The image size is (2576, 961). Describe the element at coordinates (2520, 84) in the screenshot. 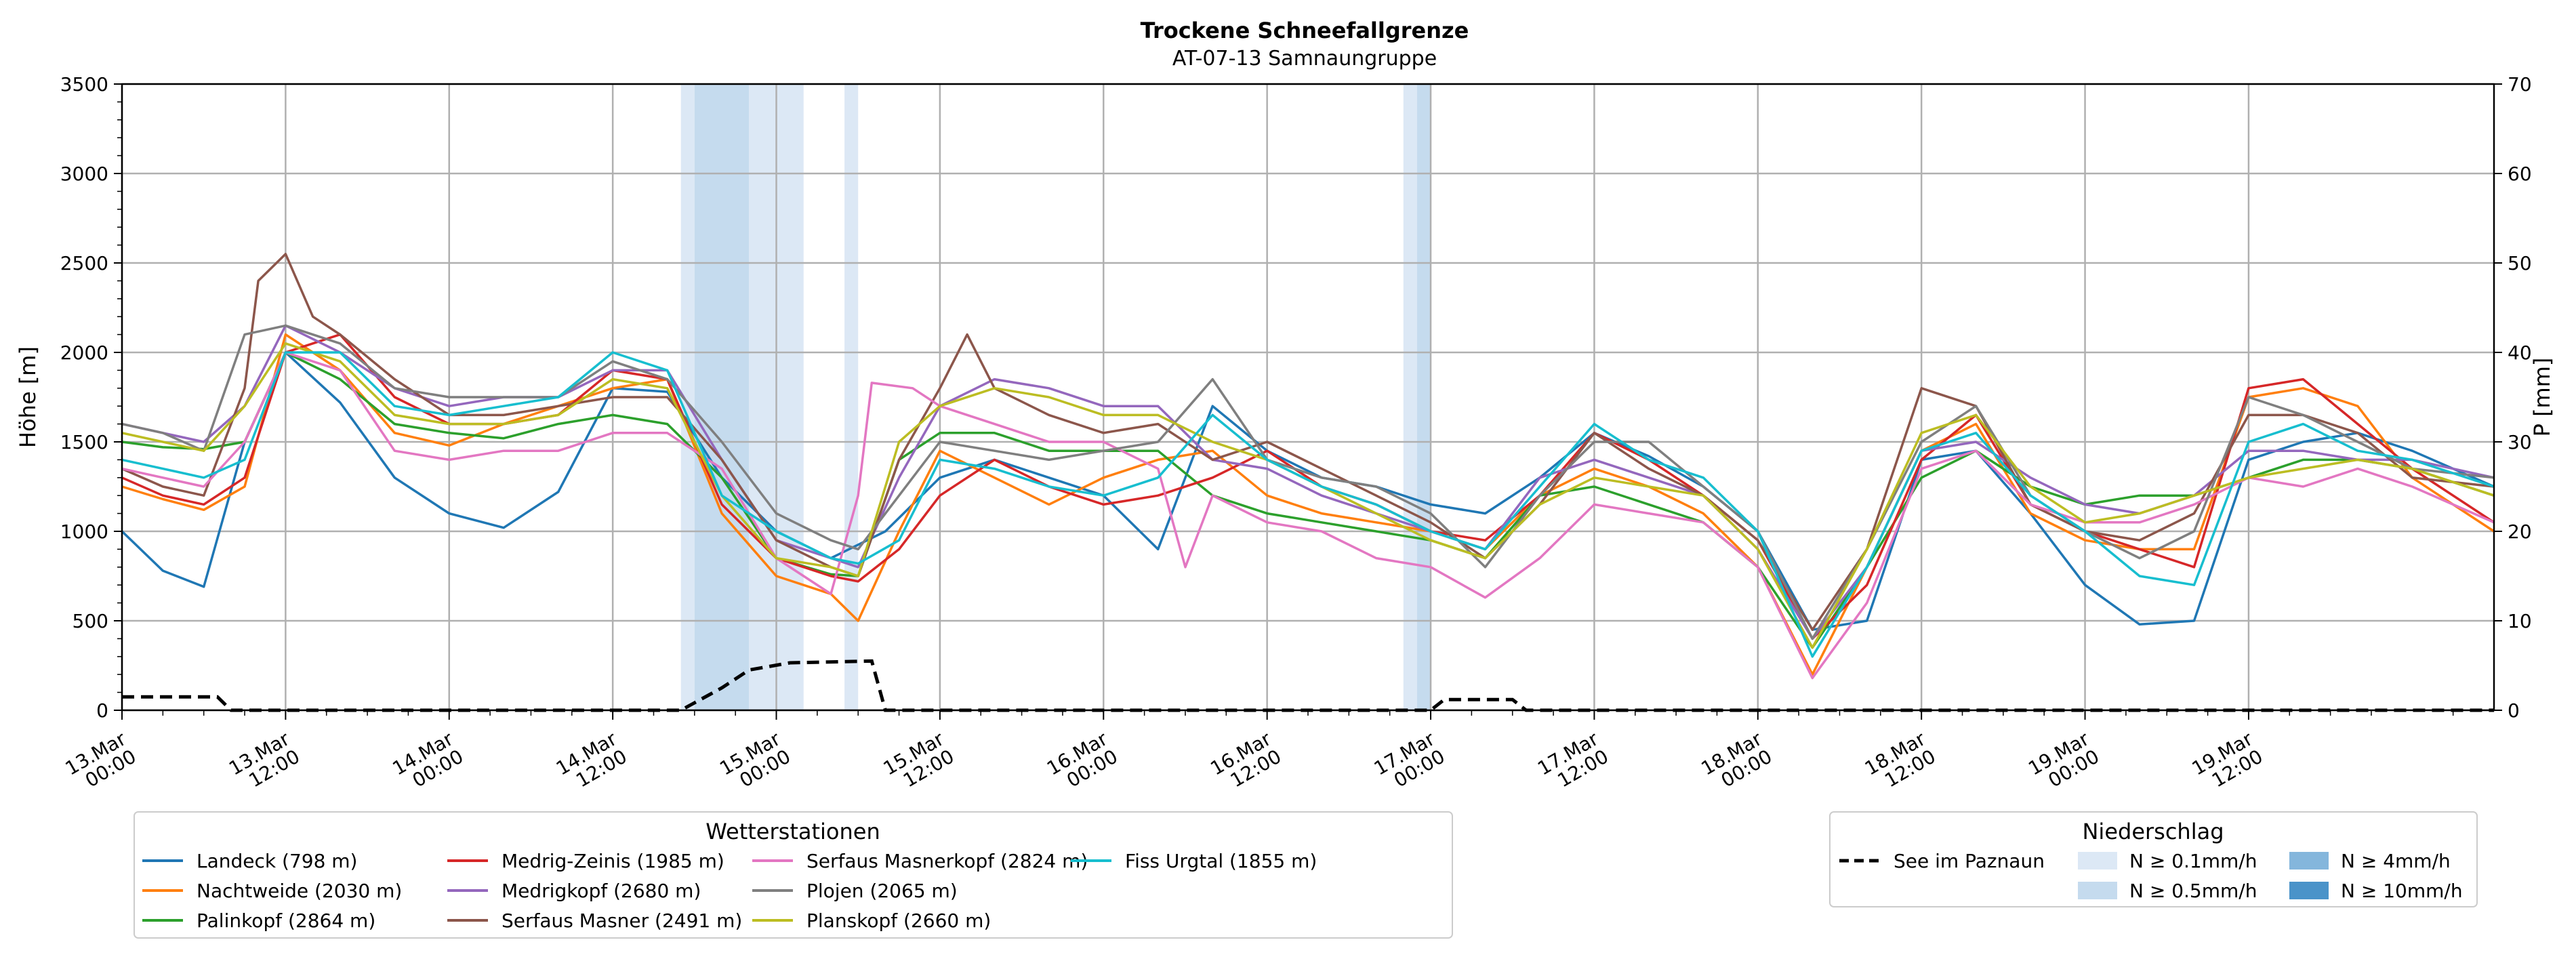

I see `y-right-tick-label: 70` at that location.